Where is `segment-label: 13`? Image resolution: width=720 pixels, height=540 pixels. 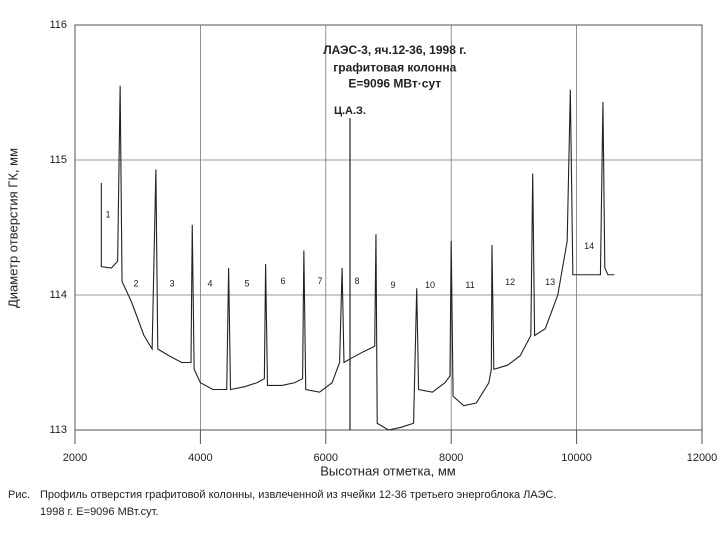 segment-label: 13 is located at coordinates (550, 282).